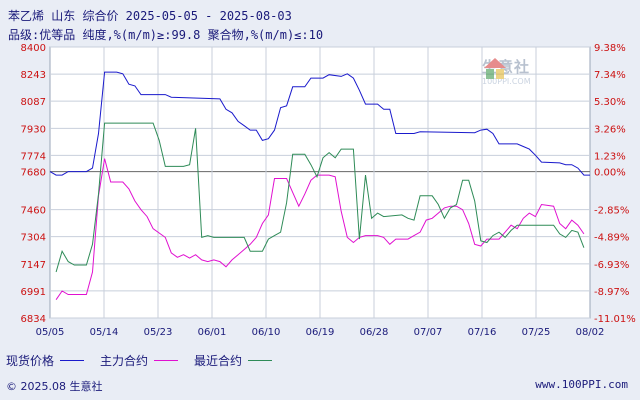  I want to click on y-tick-label-right: 0.00%, so click(610, 173).